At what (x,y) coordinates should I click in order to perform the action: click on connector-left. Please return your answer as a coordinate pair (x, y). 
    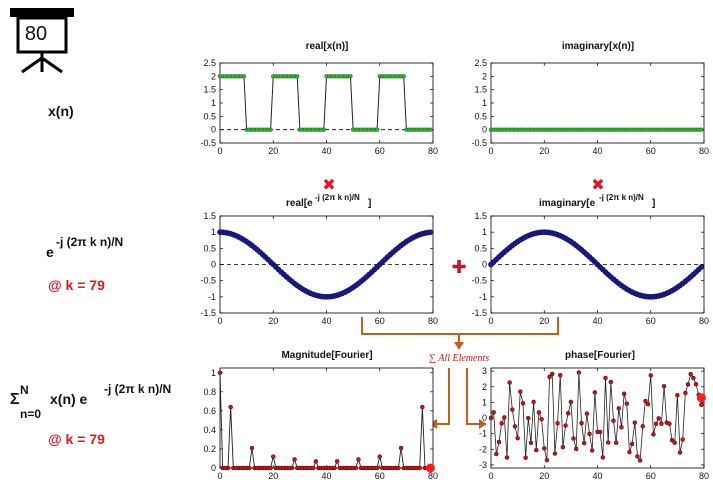
    Looking at the image, I should click on (443, 396).